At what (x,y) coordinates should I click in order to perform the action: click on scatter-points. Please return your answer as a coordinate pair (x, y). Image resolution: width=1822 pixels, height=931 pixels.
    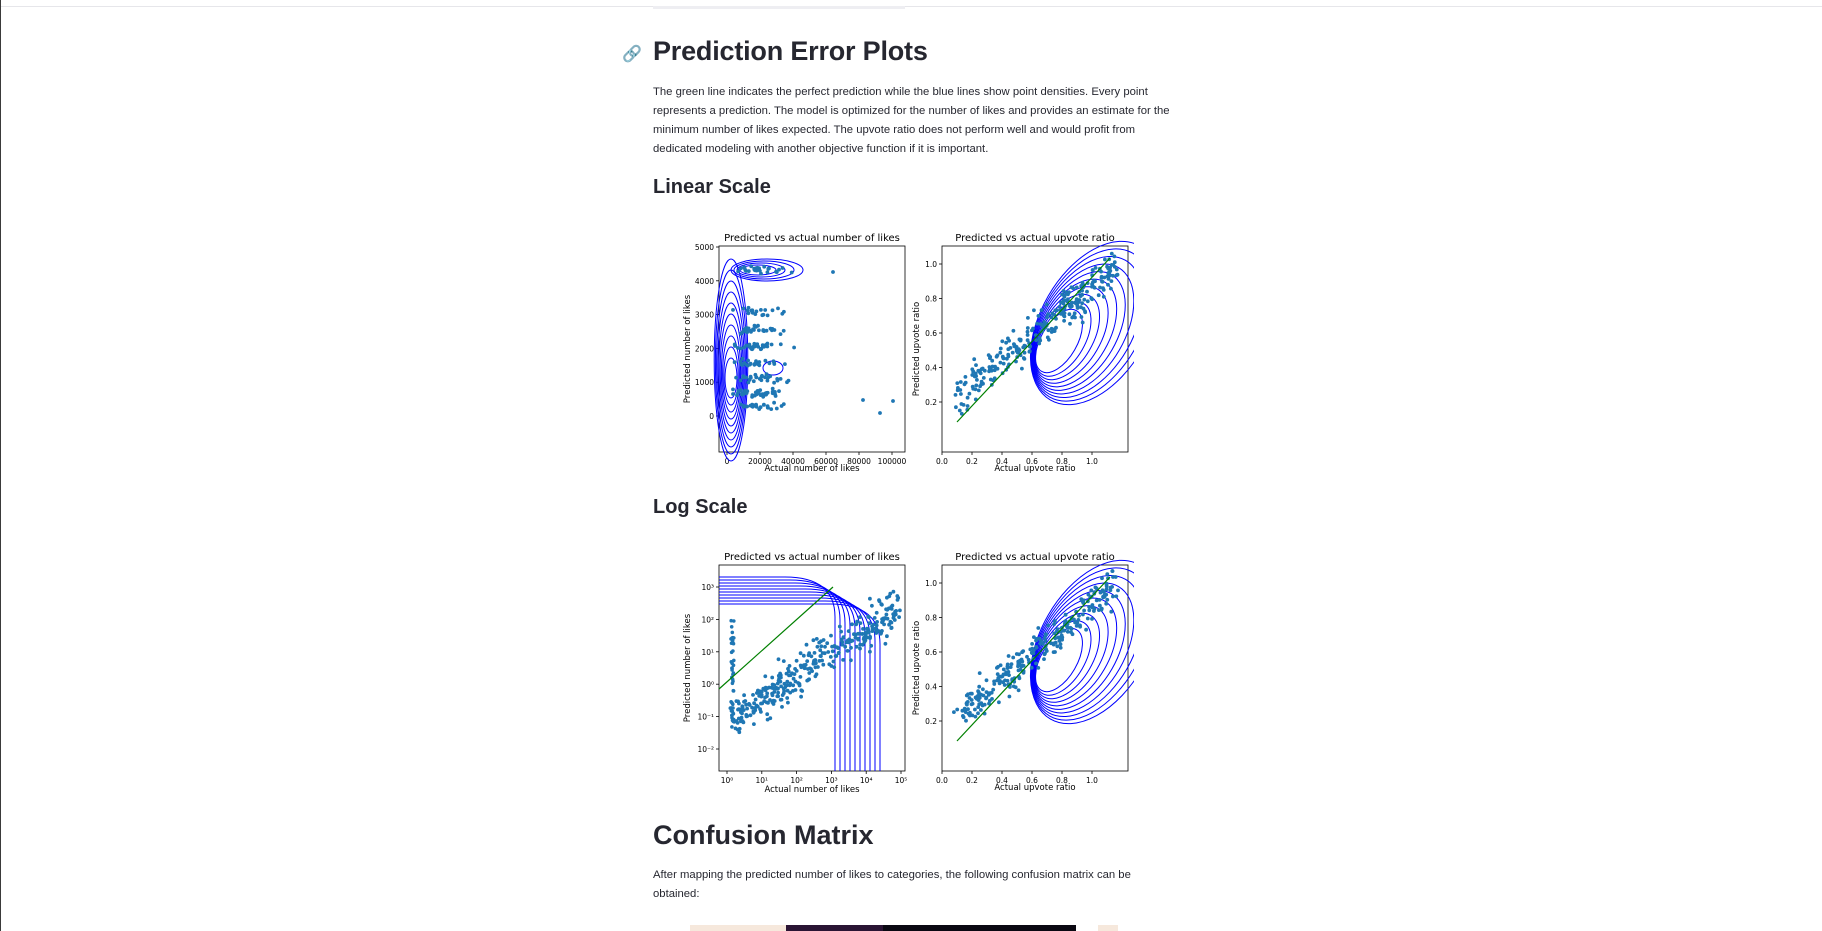
    Looking at the image, I should click on (1036, 333).